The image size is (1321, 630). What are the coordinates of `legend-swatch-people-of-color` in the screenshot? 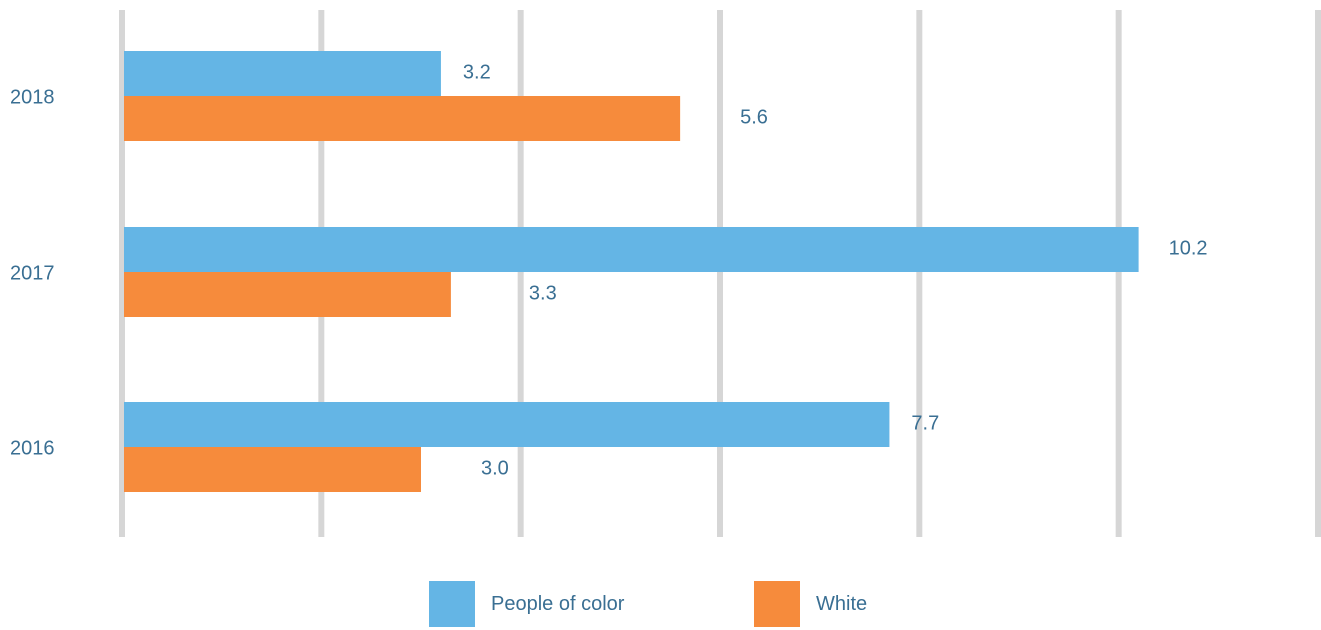 It's located at (452, 604).